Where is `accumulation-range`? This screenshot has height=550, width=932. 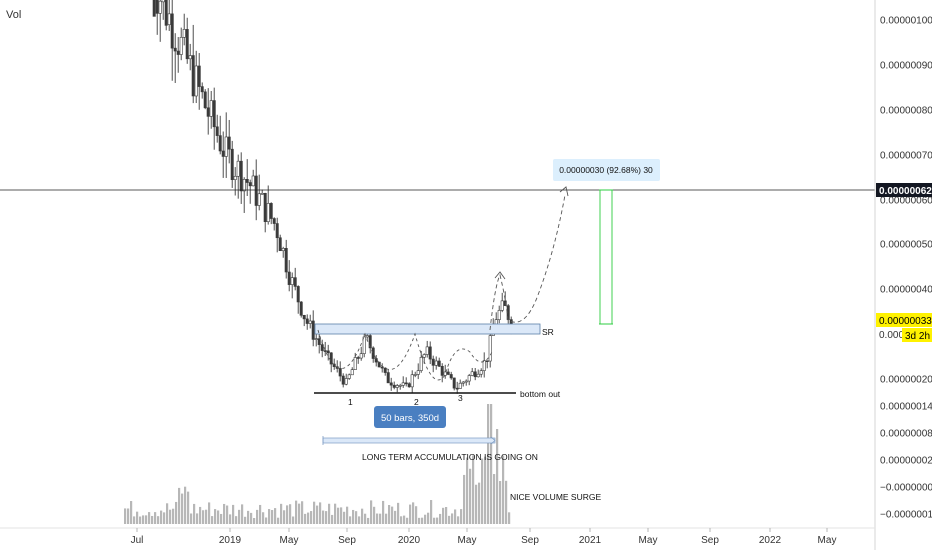 accumulation-range is located at coordinates (409, 440).